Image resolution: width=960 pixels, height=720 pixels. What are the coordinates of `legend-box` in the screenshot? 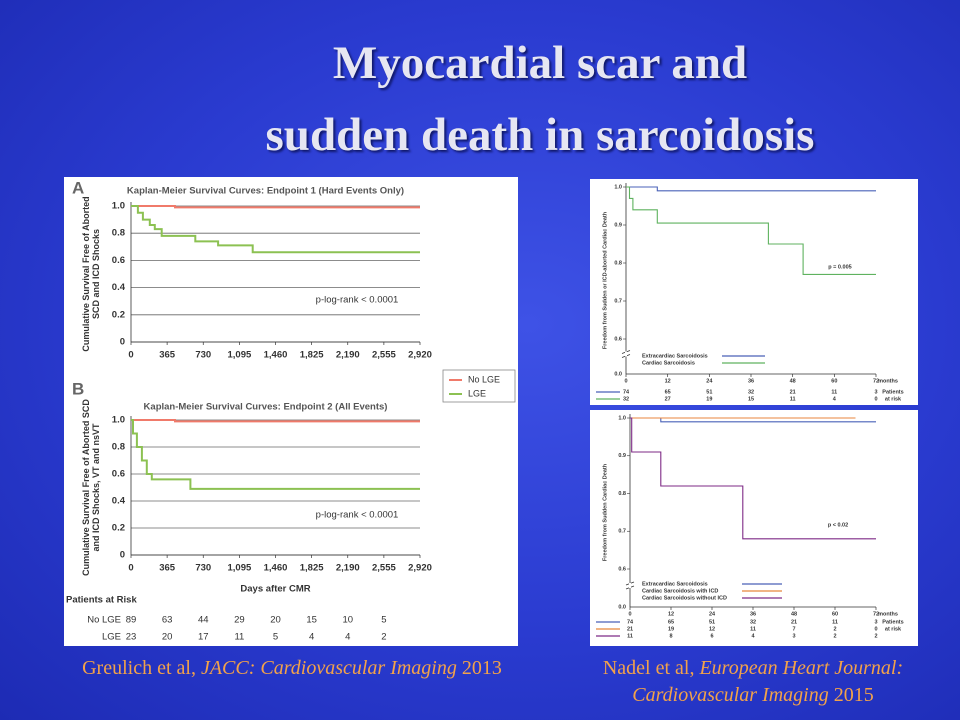 It's located at (479, 386).